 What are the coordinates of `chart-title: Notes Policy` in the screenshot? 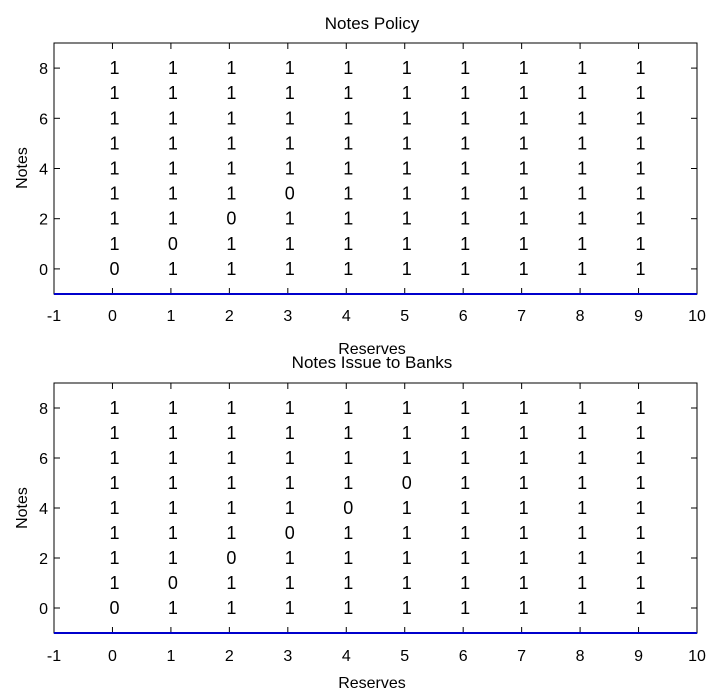 It's located at (372, 23).